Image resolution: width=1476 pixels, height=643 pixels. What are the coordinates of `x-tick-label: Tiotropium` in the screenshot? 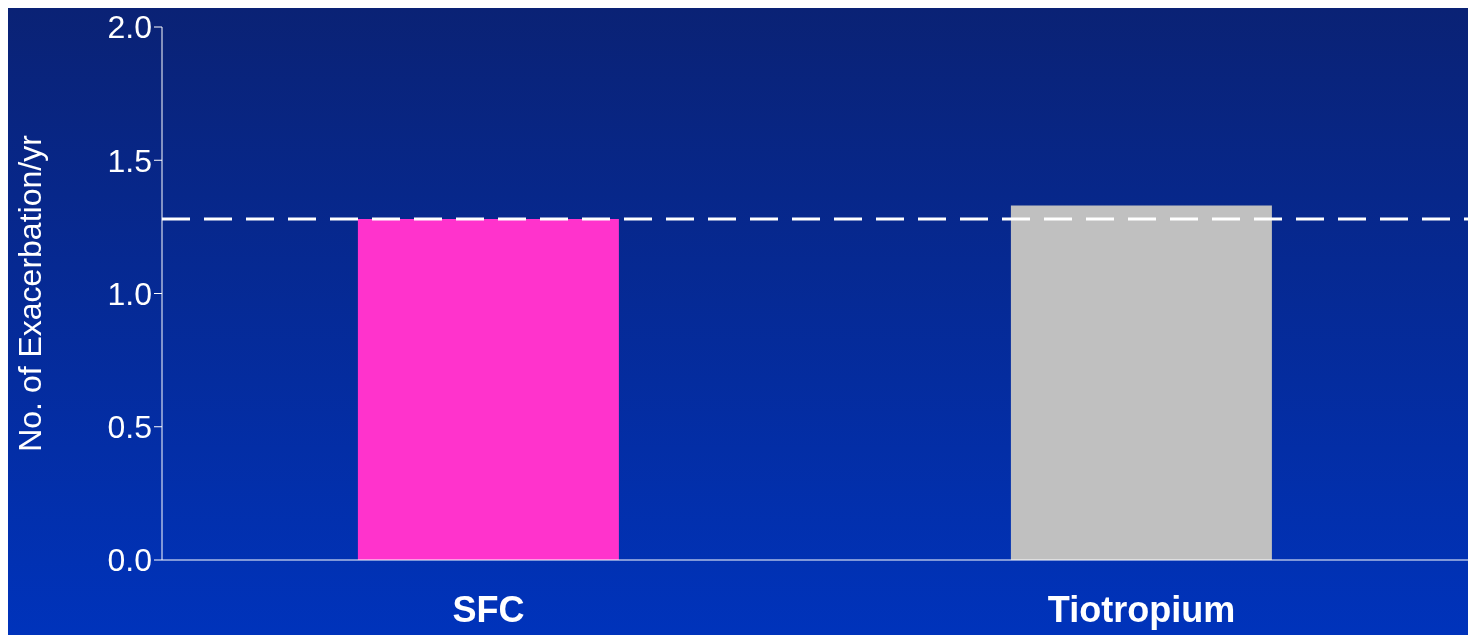 It's located at (1141, 609).